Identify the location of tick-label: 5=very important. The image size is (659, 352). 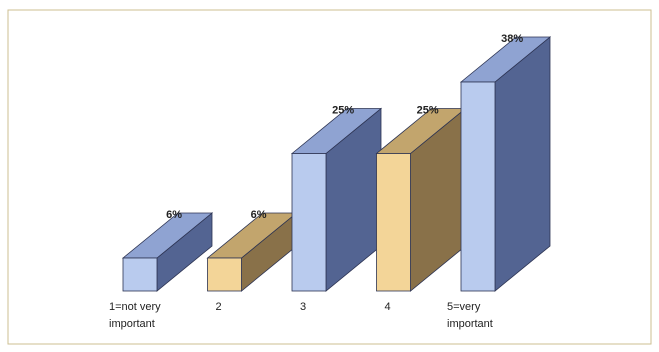
(470, 315).